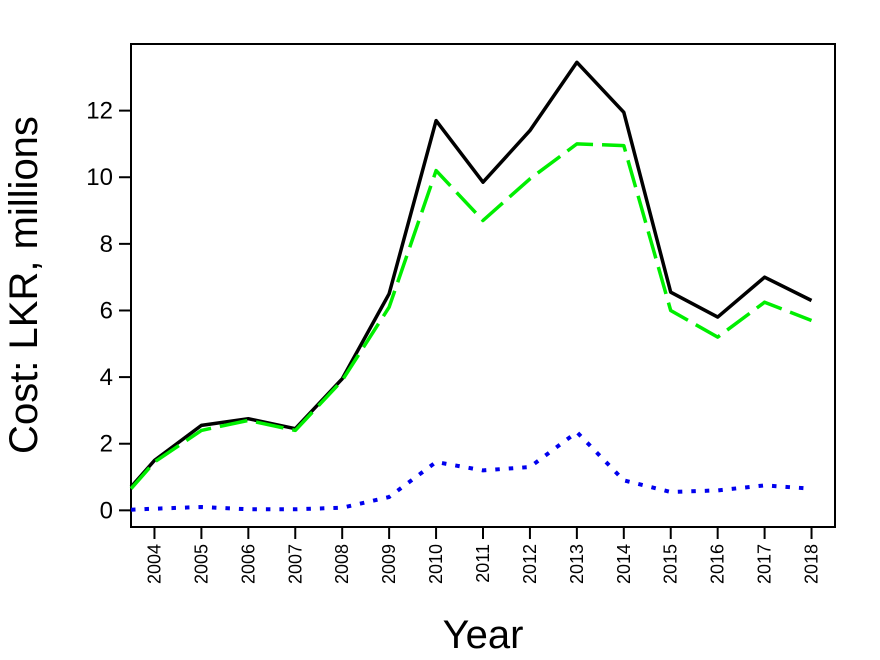 The image size is (880, 660). Describe the element at coordinates (106, 510) in the screenshot. I see `y-tick-label: 0` at that location.